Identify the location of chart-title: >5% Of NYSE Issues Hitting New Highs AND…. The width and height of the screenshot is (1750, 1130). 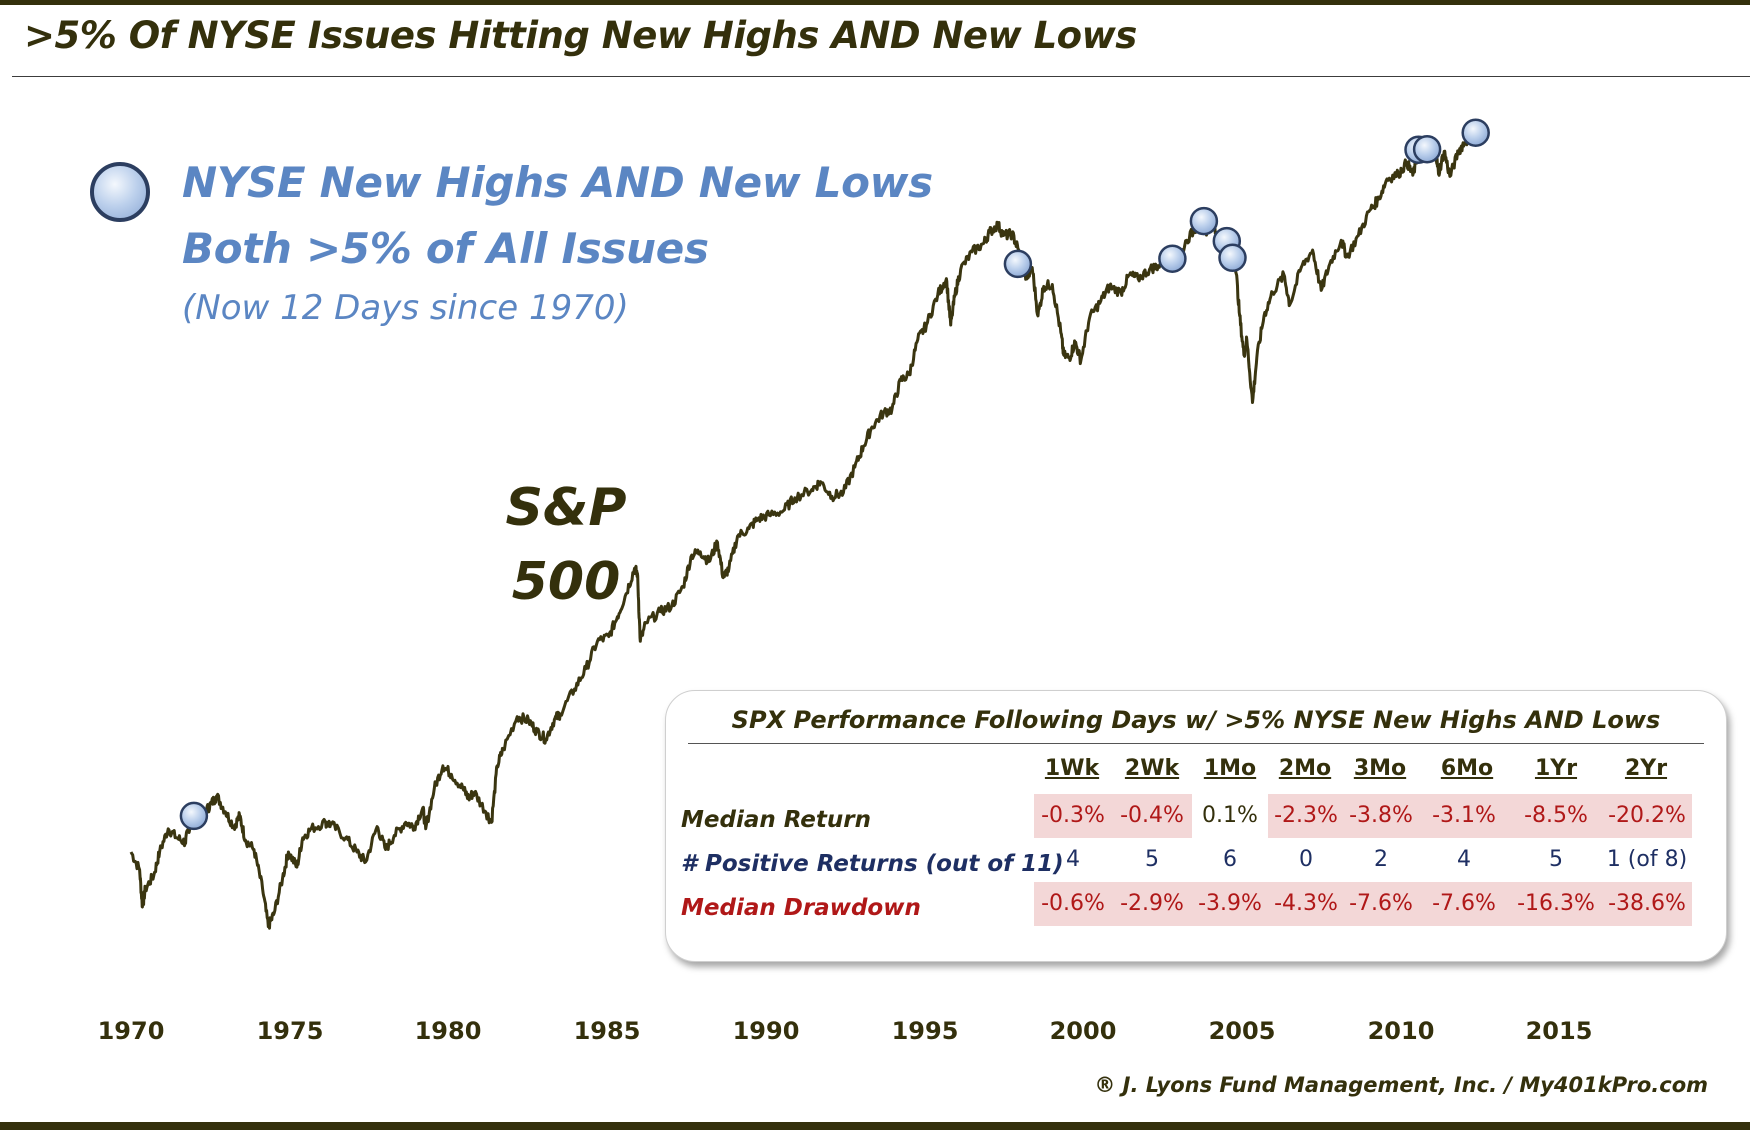
(580, 35).